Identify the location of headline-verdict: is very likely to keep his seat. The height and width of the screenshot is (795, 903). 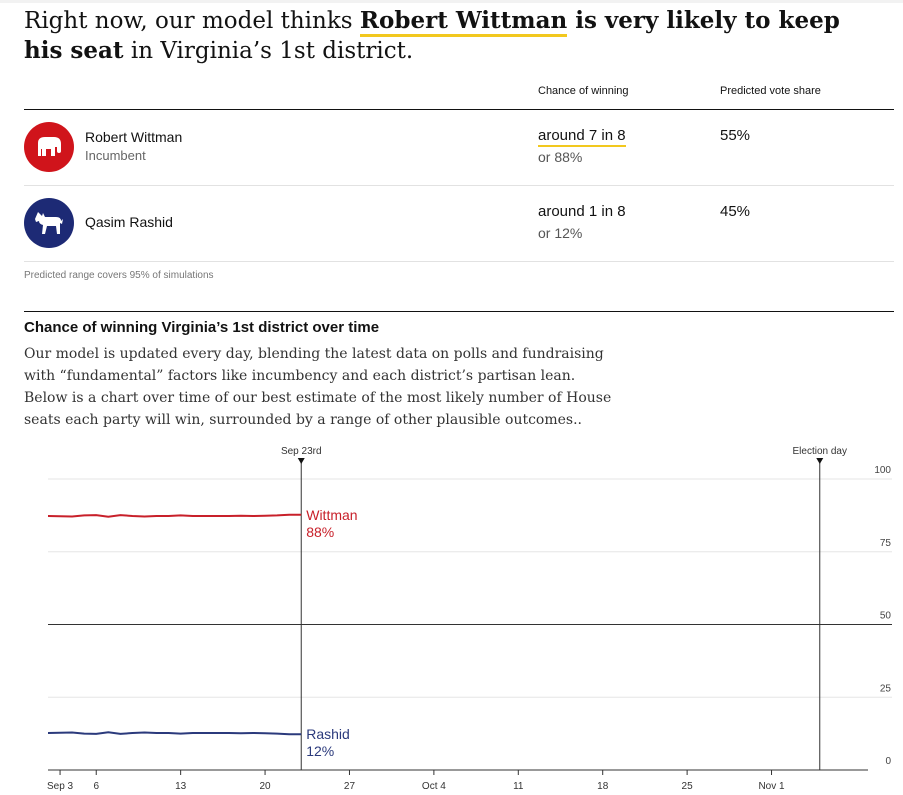
(432, 35).